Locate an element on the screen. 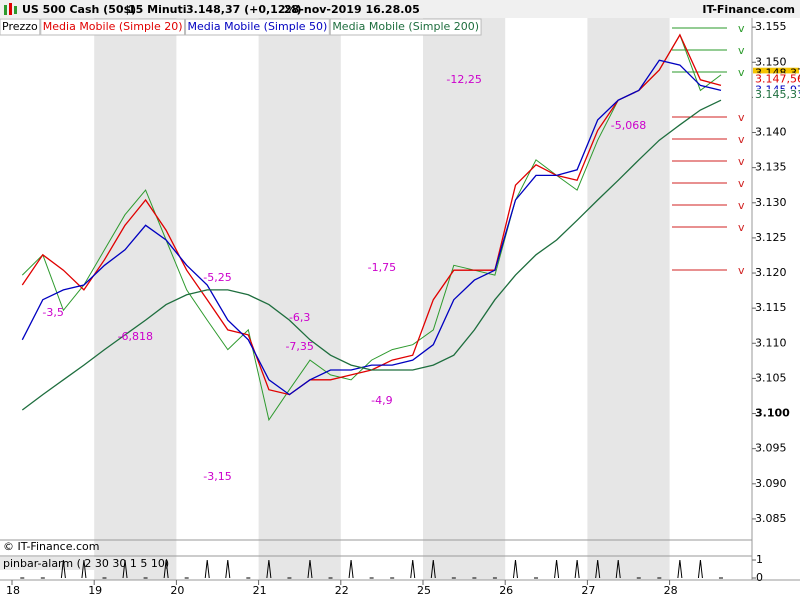 This screenshot has width=800, height=600. y-tick-label: 3.115 is located at coordinates (771, 307).